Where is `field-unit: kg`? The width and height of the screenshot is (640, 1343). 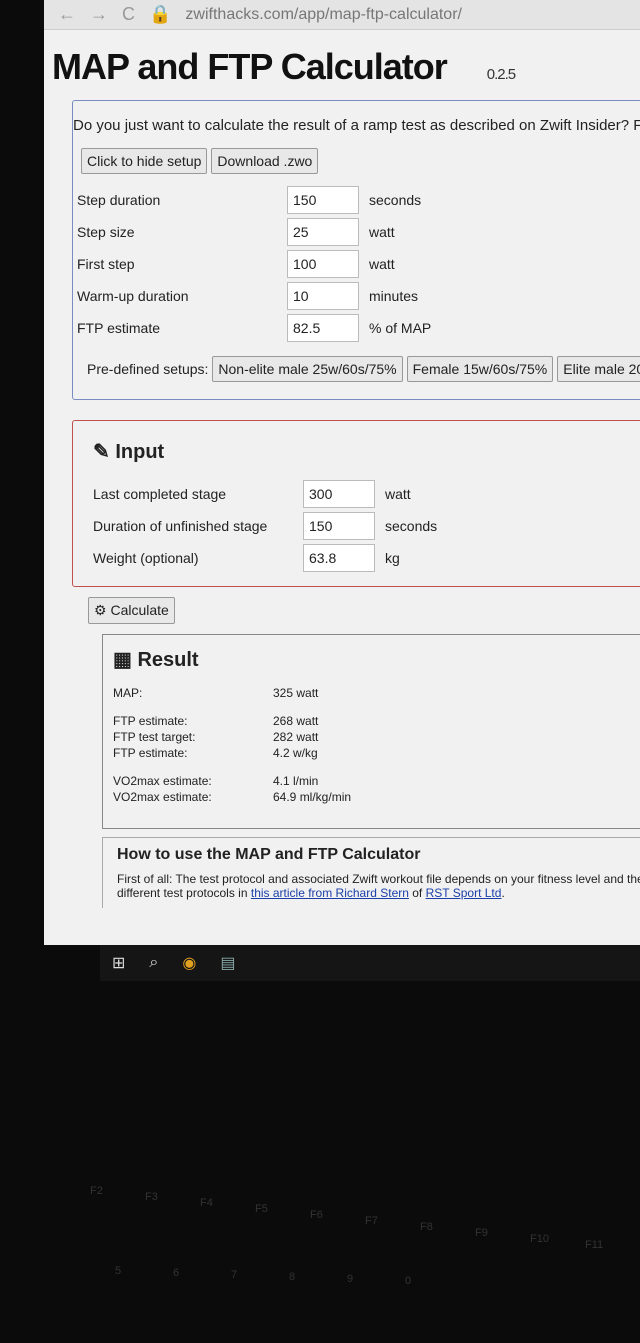 field-unit: kg is located at coordinates (392, 558).